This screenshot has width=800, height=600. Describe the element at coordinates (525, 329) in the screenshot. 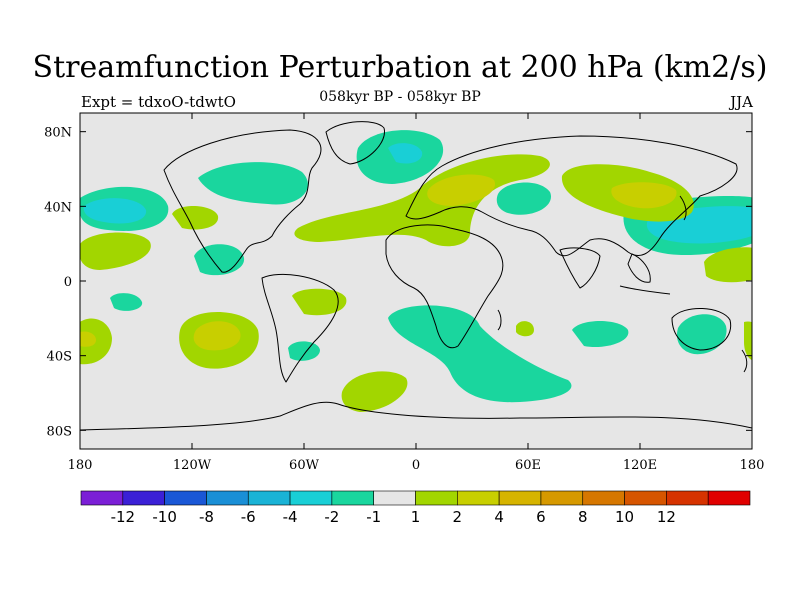

I see `anomaly-south-indian` at that location.